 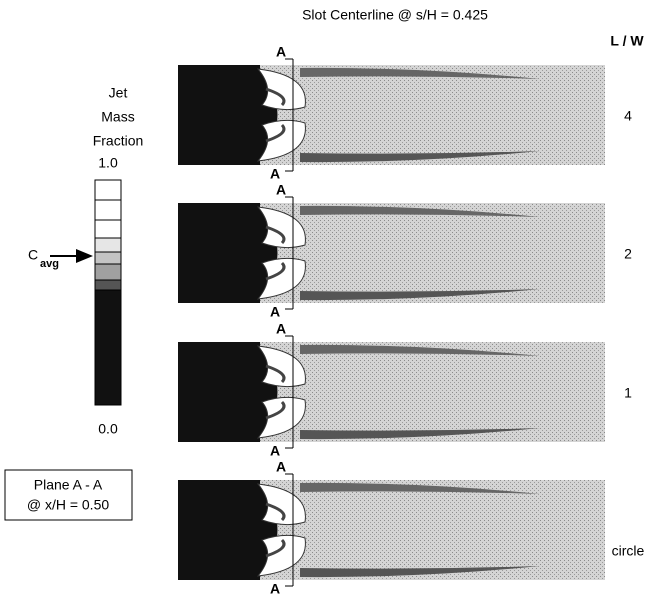 I want to click on ratio-label: 1, so click(x=628, y=393).